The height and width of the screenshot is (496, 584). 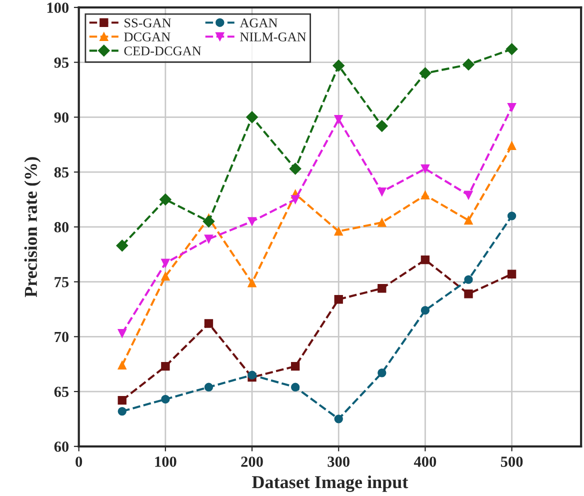 What do you see at coordinates (61, 117) in the screenshot?
I see `y-tick-label: 90` at bounding box center [61, 117].